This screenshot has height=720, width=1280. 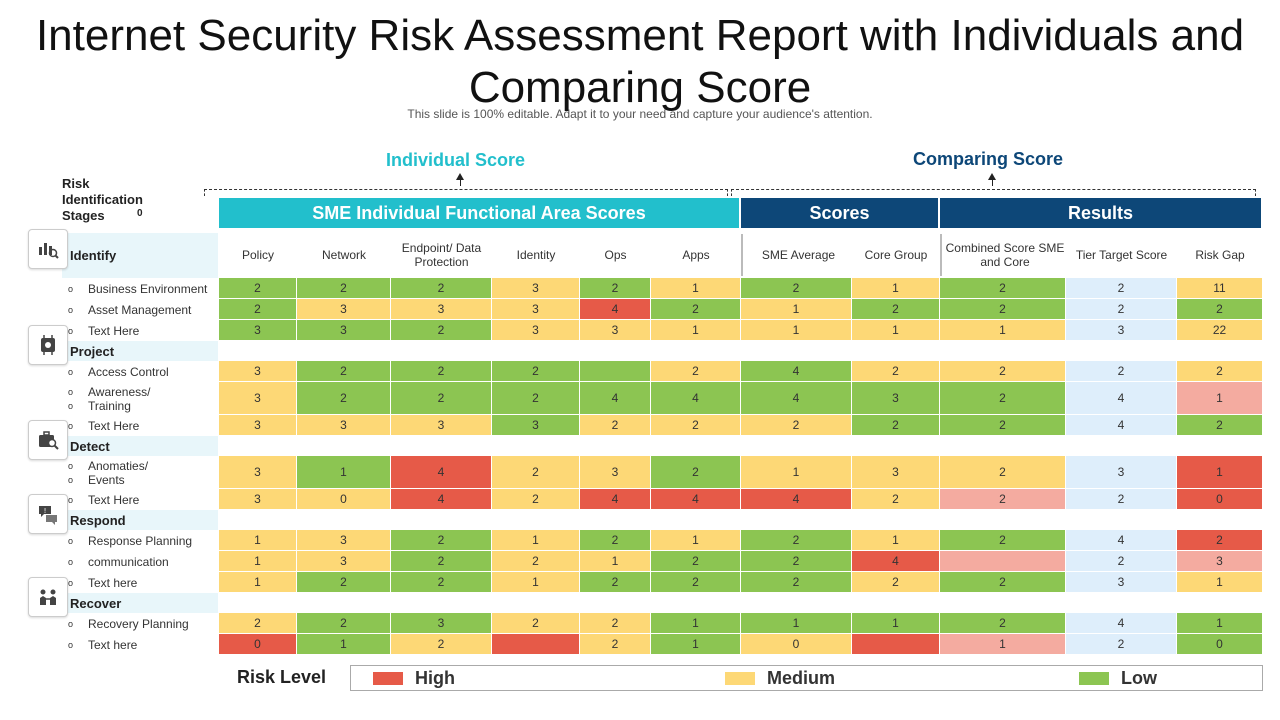 I want to click on legend-item-medium: Medium, so click(x=780, y=678).